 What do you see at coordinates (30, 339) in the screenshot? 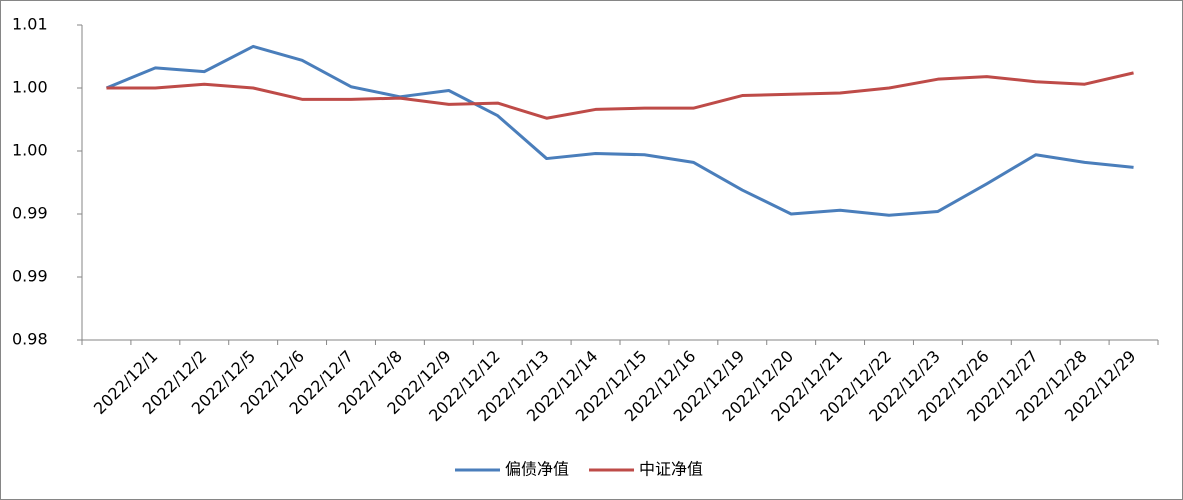
I see `y-tick-label: 0.98` at bounding box center [30, 339].